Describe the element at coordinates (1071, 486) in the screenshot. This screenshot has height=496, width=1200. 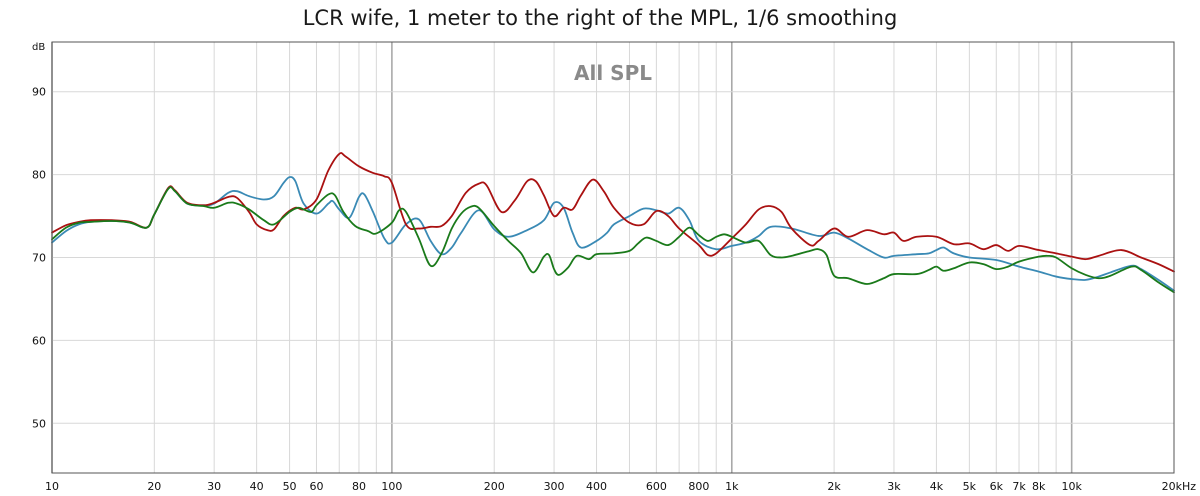
I see `x-tick-label: 10k` at that location.